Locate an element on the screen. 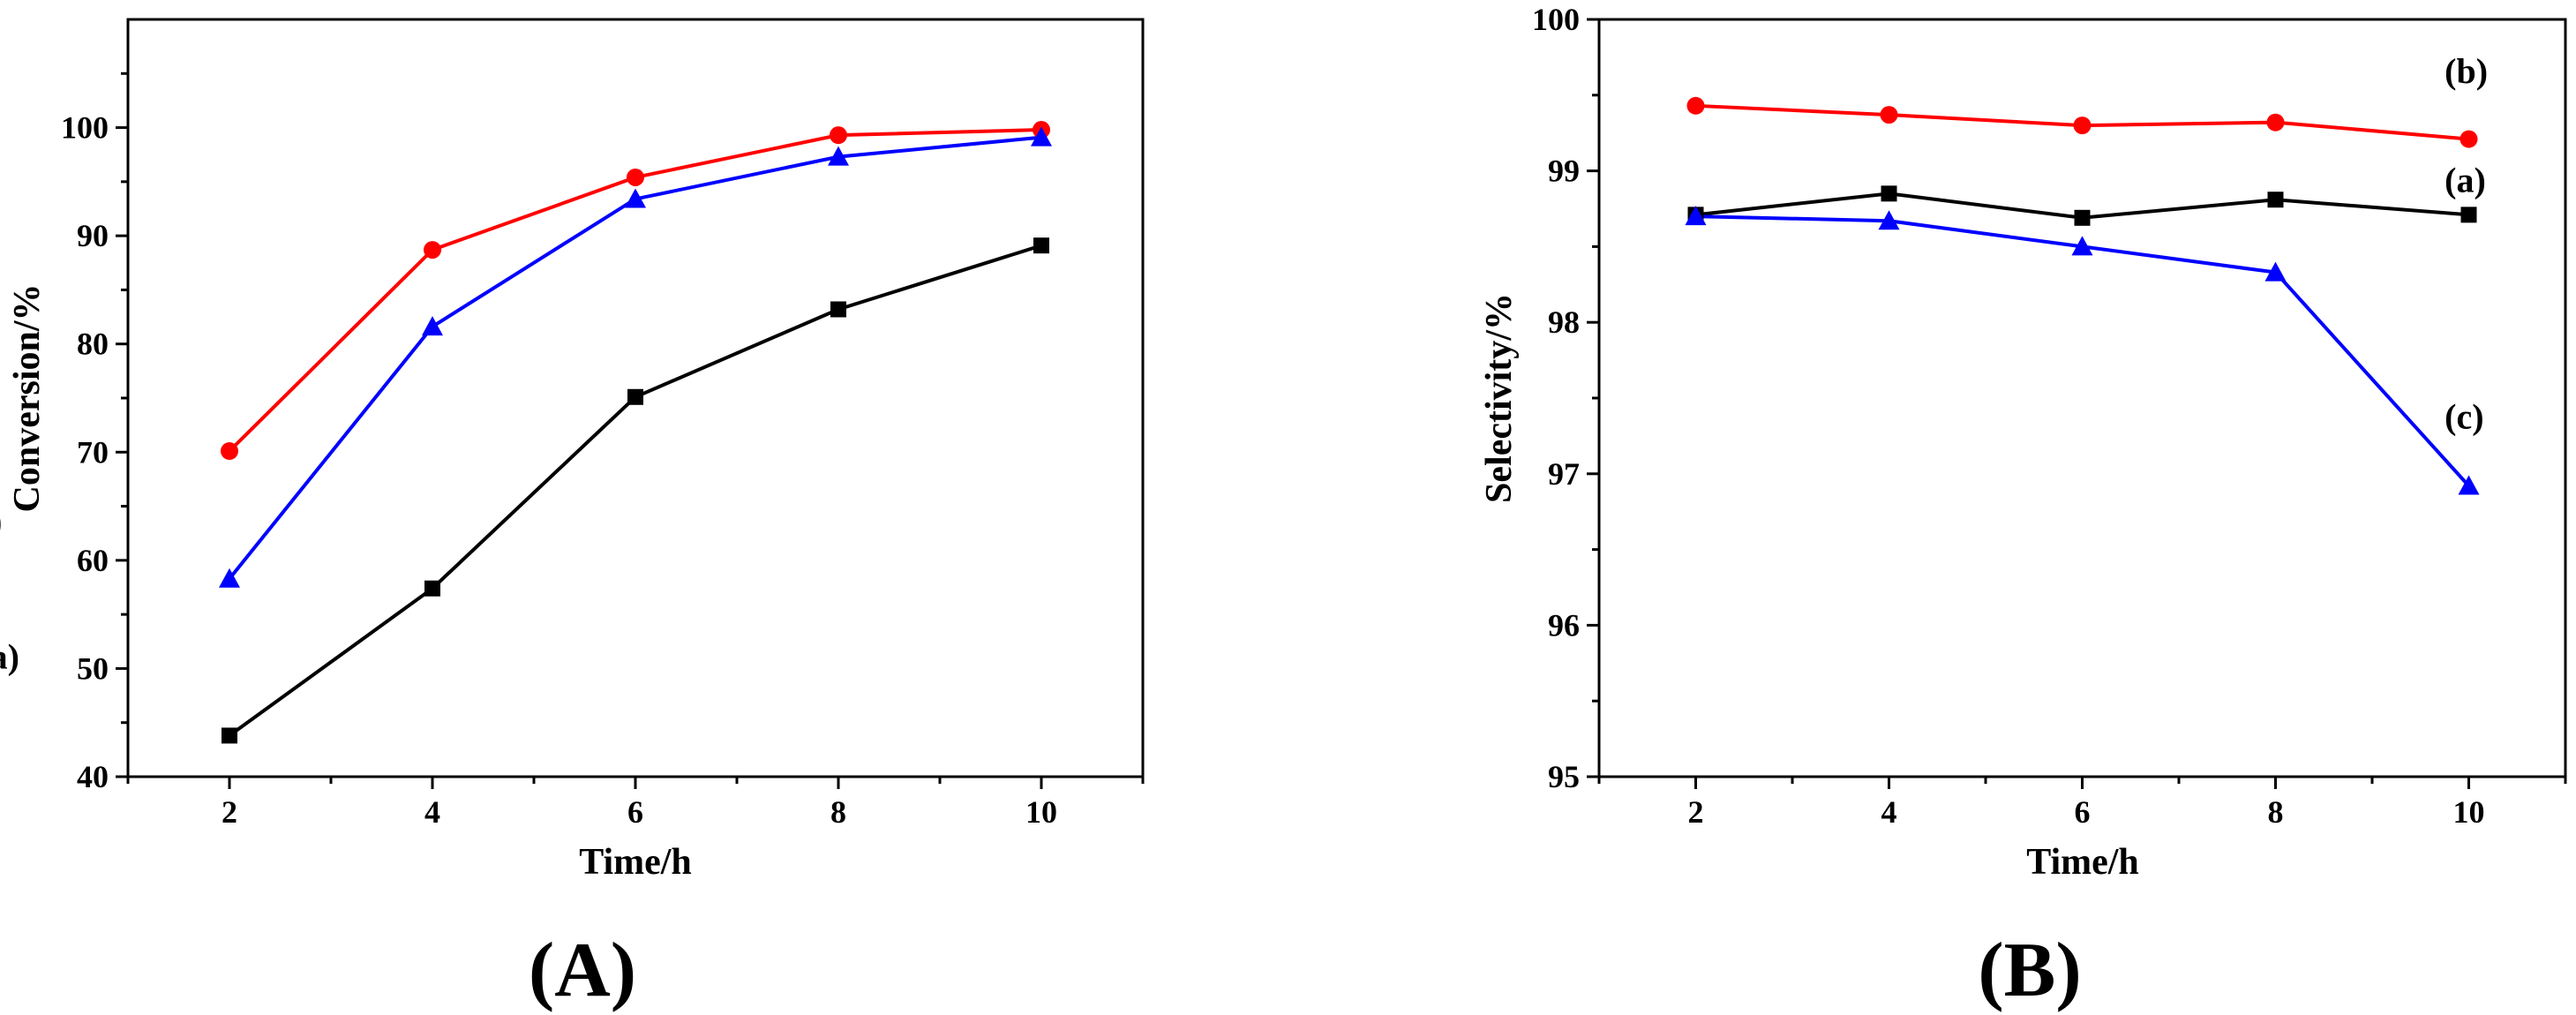  panel-b-x-tick-label: 6 is located at coordinates (2083, 812).